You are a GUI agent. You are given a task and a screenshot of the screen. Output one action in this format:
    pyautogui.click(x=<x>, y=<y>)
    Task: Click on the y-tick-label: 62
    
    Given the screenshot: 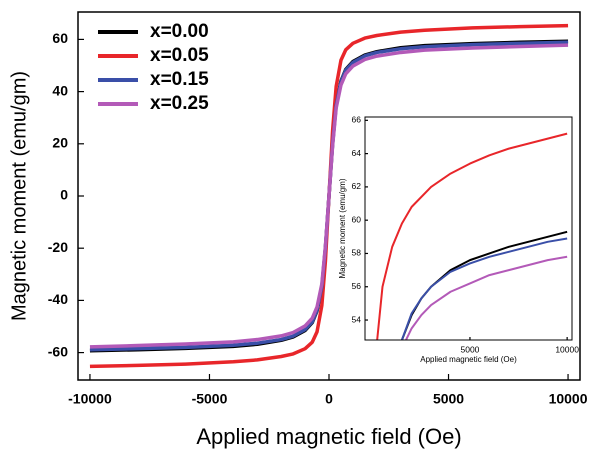 What is the action you would take?
    pyautogui.click(x=357, y=186)
    